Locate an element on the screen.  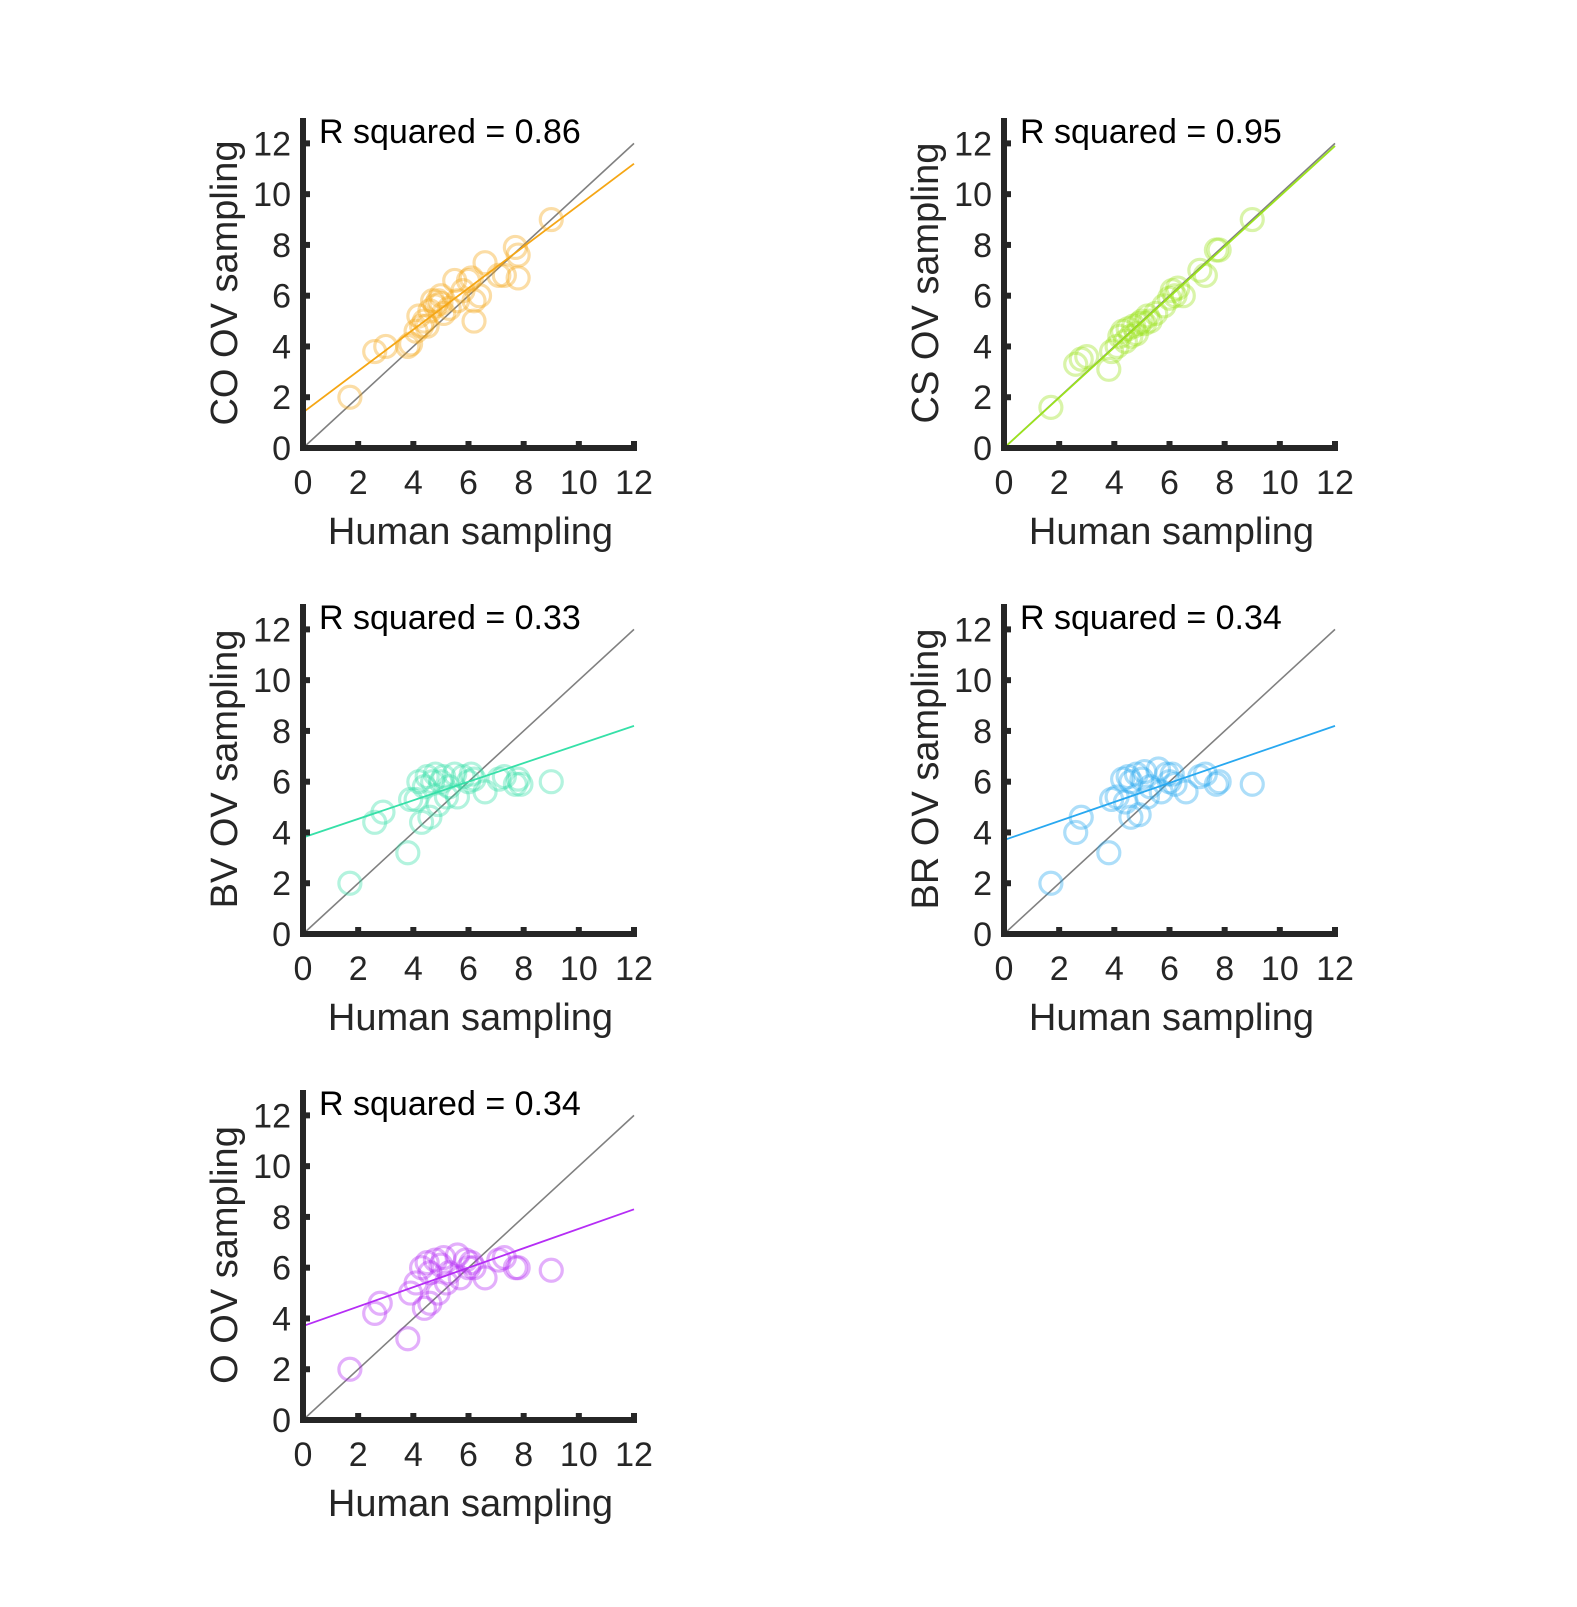
x-tick-label: 12 is located at coordinates (634, 969).